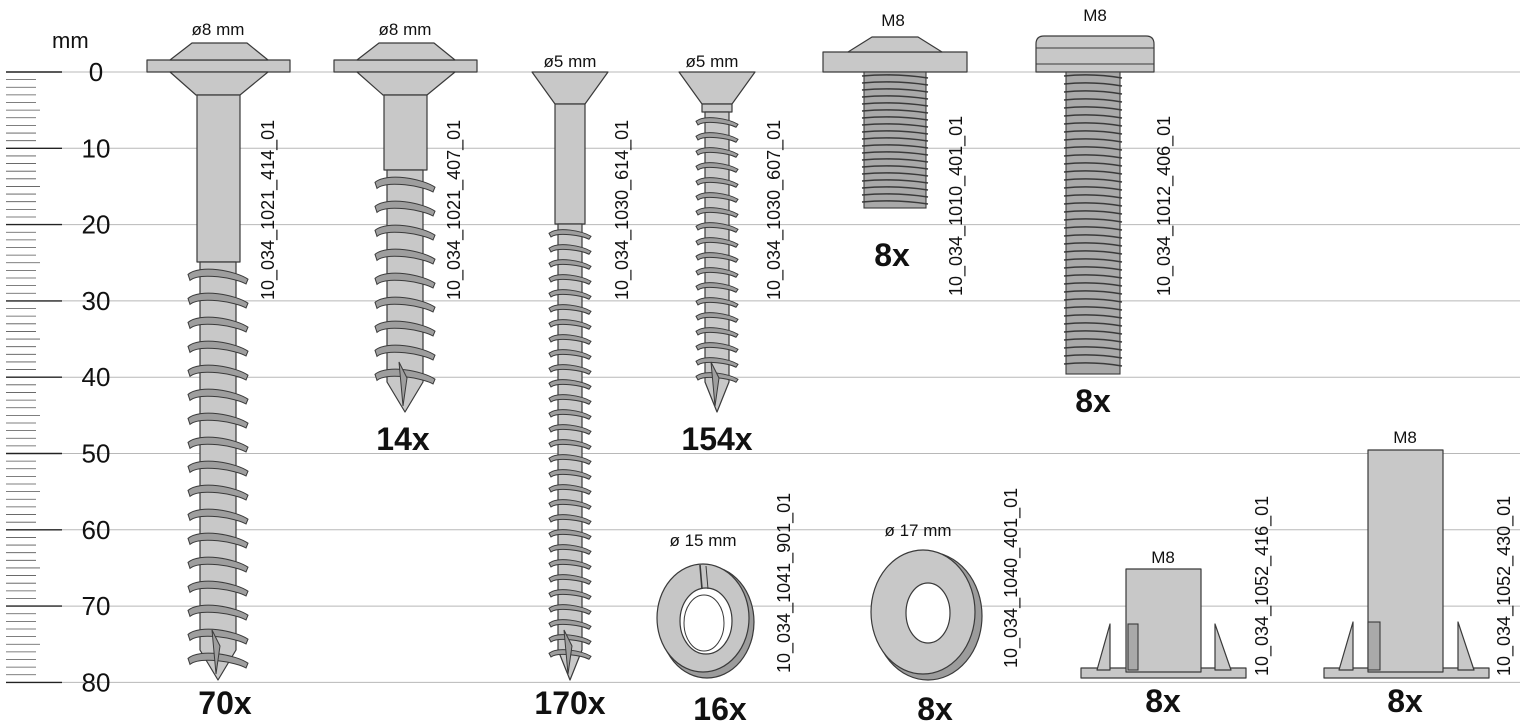 The image size is (1525, 724). What do you see at coordinates (946, 606) in the screenshot?
I see `flat-washer-ø17: ø 17 mm 10_034_1040_401_01 8x` at bounding box center [946, 606].